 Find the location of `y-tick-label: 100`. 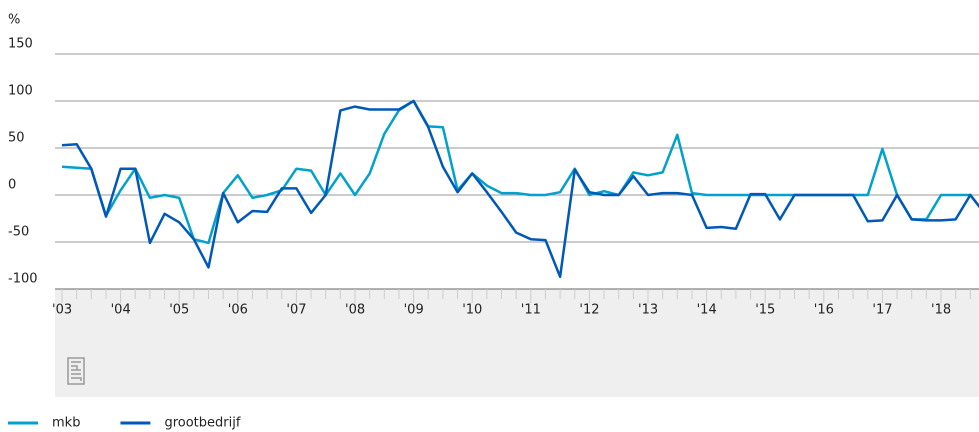

y-tick-label: 100 is located at coordinates (20, 91).